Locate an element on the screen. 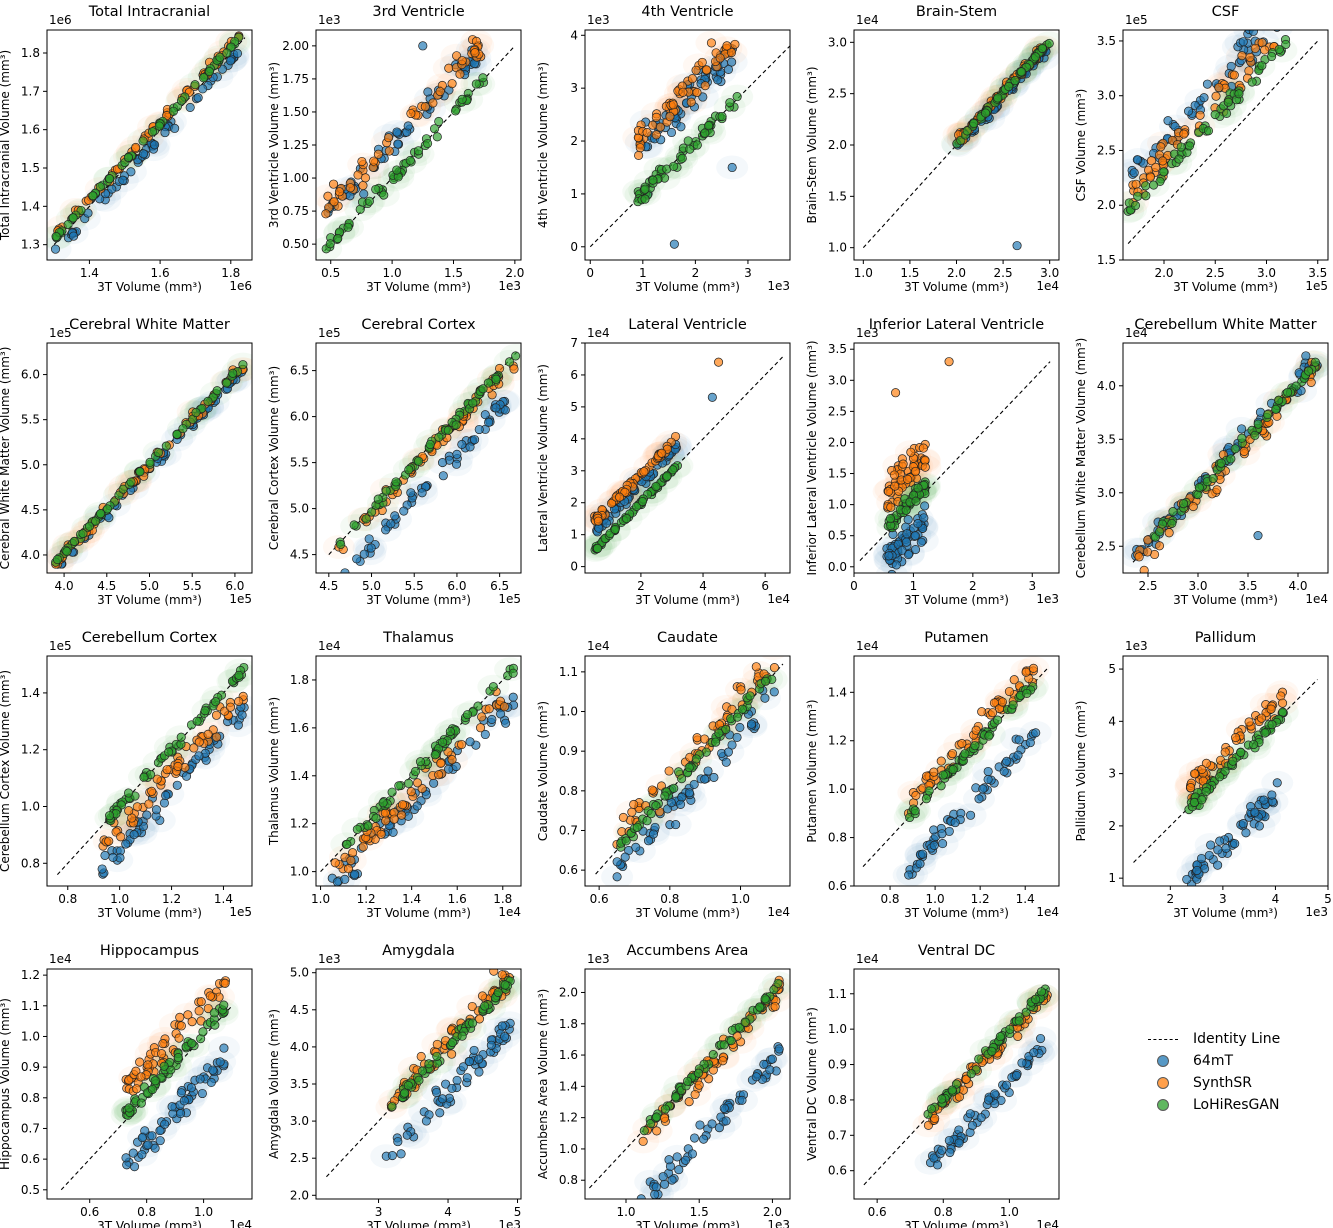 The height and width of the screenshot is (1228, 1333). x-tick-label: 5.0 is located at coordinates (371, 586).